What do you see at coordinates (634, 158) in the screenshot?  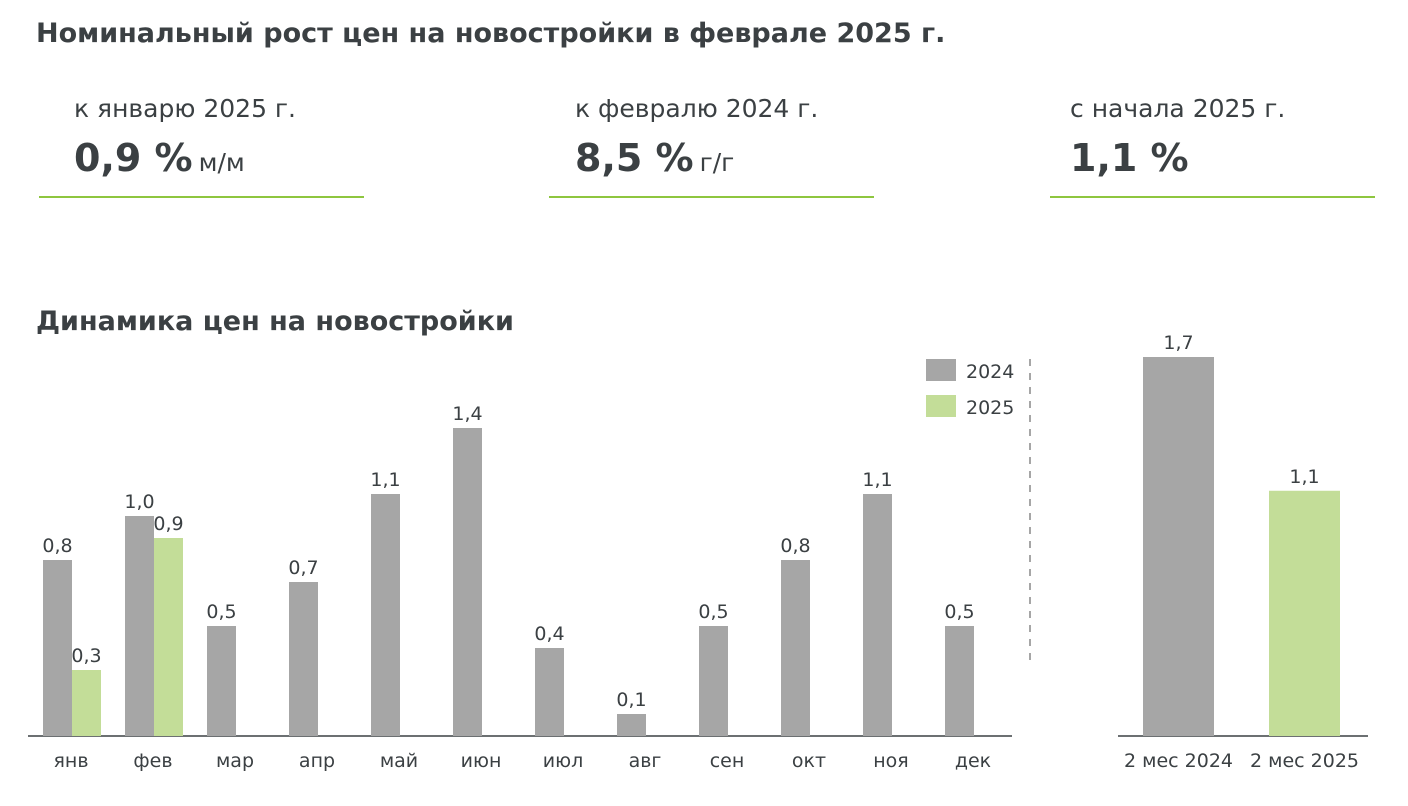 I see `kpi-value: 8,5 %` at bounding box center [634, 158].